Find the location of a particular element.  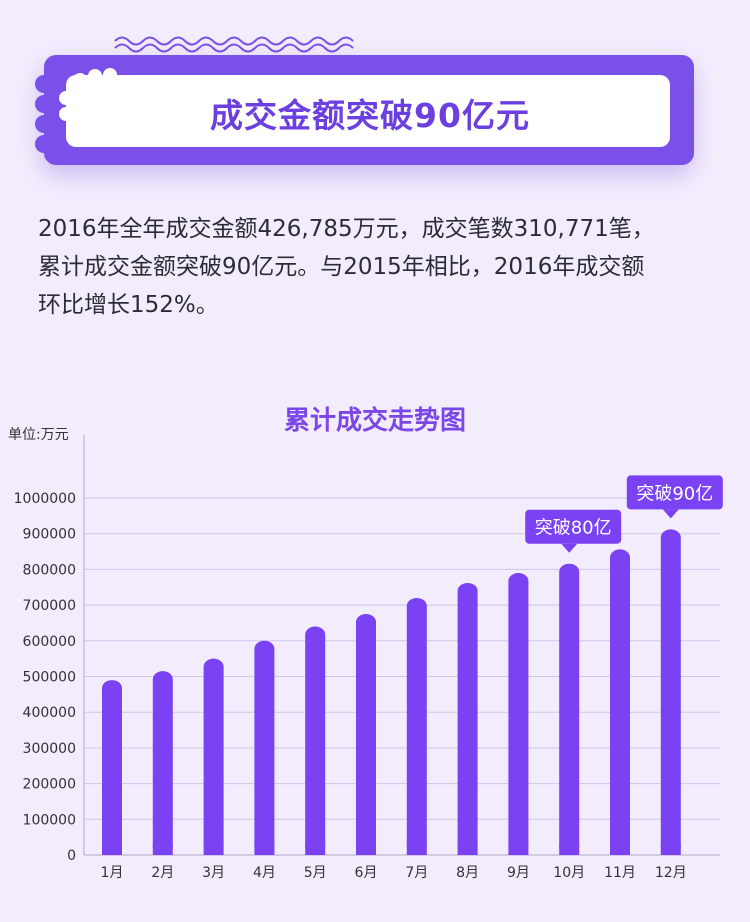

x-tick-label: 7月 is located at coordinates (416, 873).